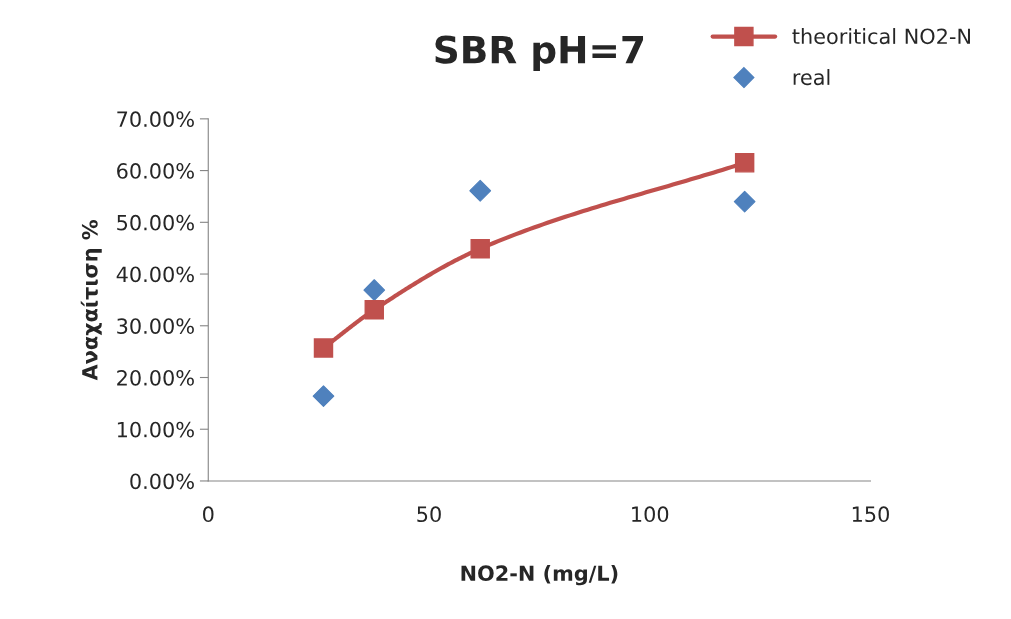 The height and width of the screenshot is (619, 1011). What do you see at coordinates (155, 119) in the screenshot?
I see `y-tick-label: 70.00%` at bounding box center [155, 119].